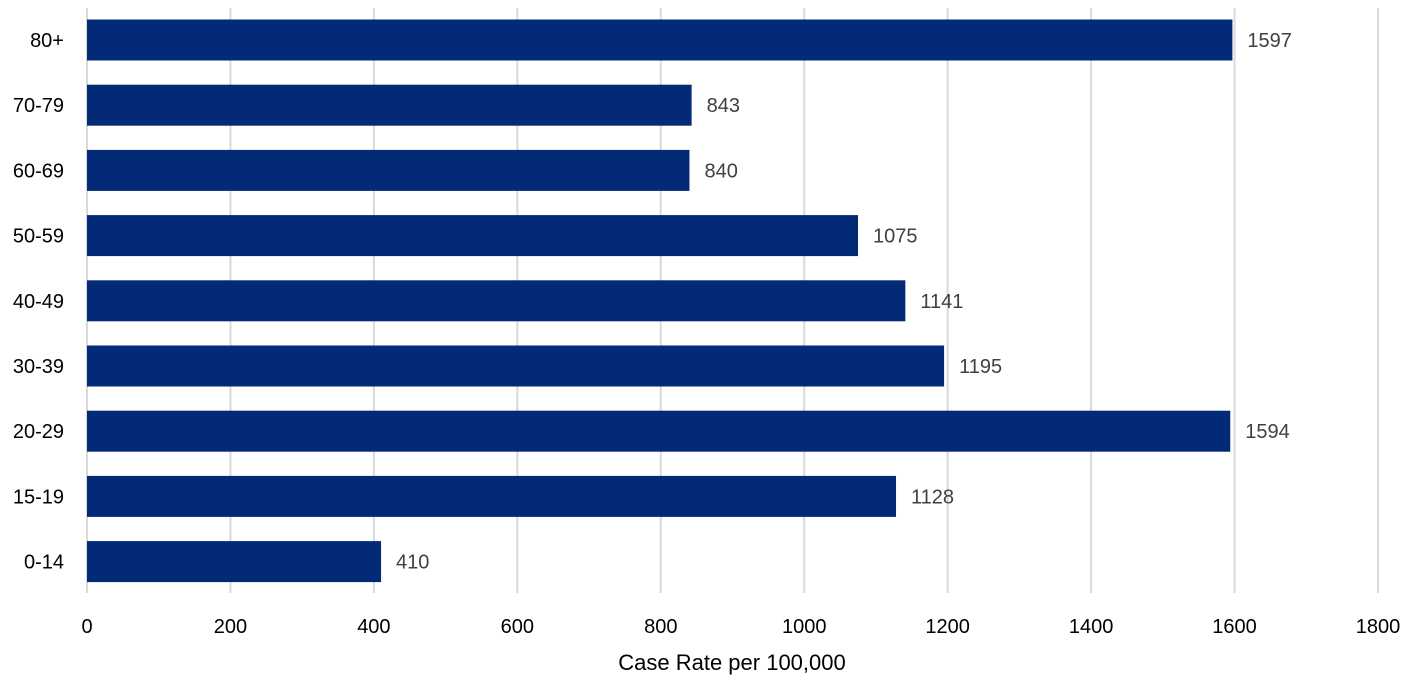 Image resolution: width=1418 pixels, height=684 pixels. Describe the element at coordinates (941, 302) in the screenshot. I see `bar-data-label: 1141` at that location.